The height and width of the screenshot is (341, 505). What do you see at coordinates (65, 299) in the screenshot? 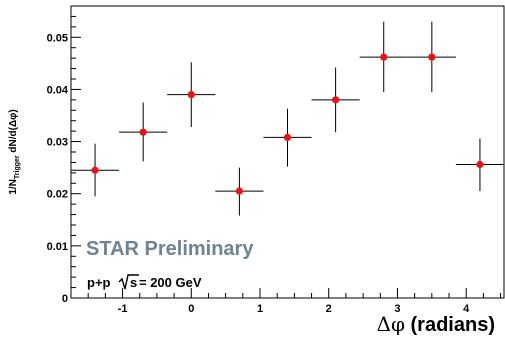
I see `y-tick-label: 0` at bounding box center [65, 299].